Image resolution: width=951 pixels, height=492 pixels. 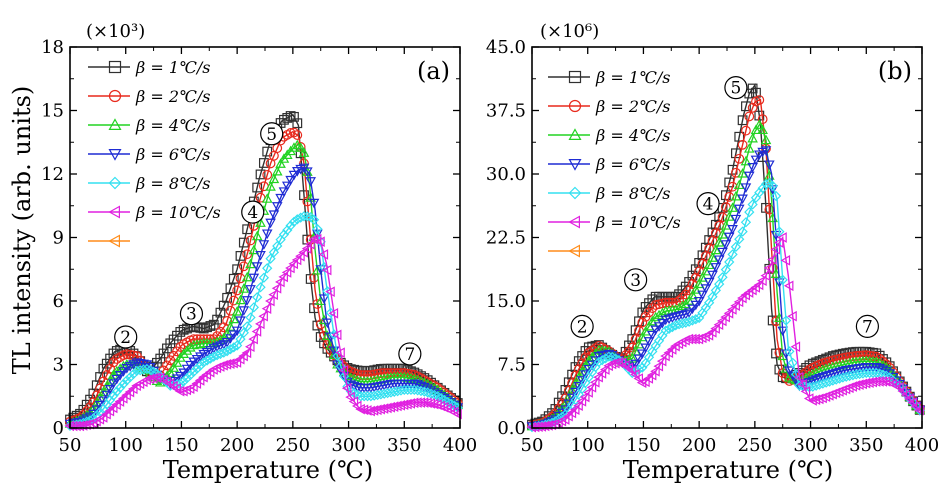 What do you see at coordinates (173, 96) in the screenshot?
I see `legend-label: β = 2℃/s` at bounding box center [173, 96].